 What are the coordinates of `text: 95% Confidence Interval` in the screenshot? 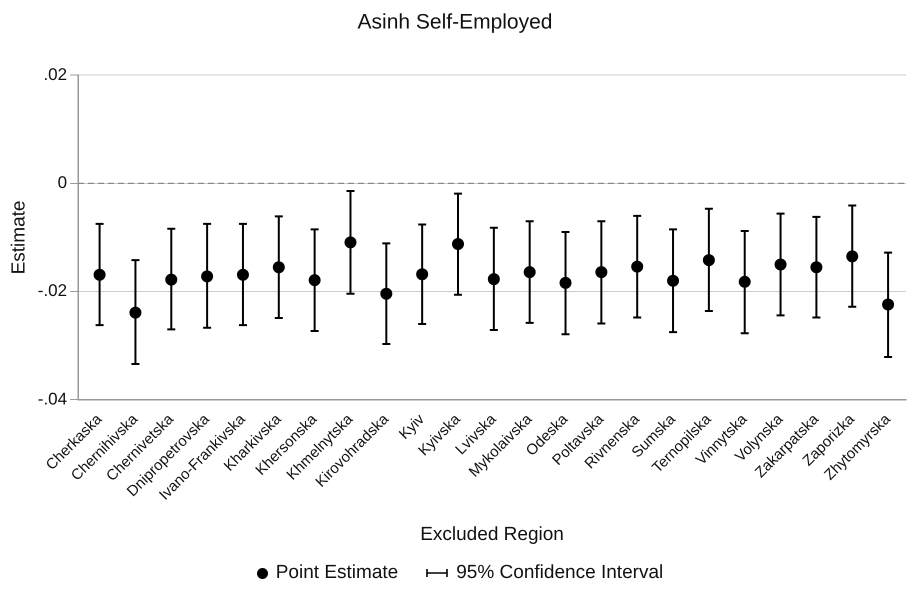 It's located at (560, 573).